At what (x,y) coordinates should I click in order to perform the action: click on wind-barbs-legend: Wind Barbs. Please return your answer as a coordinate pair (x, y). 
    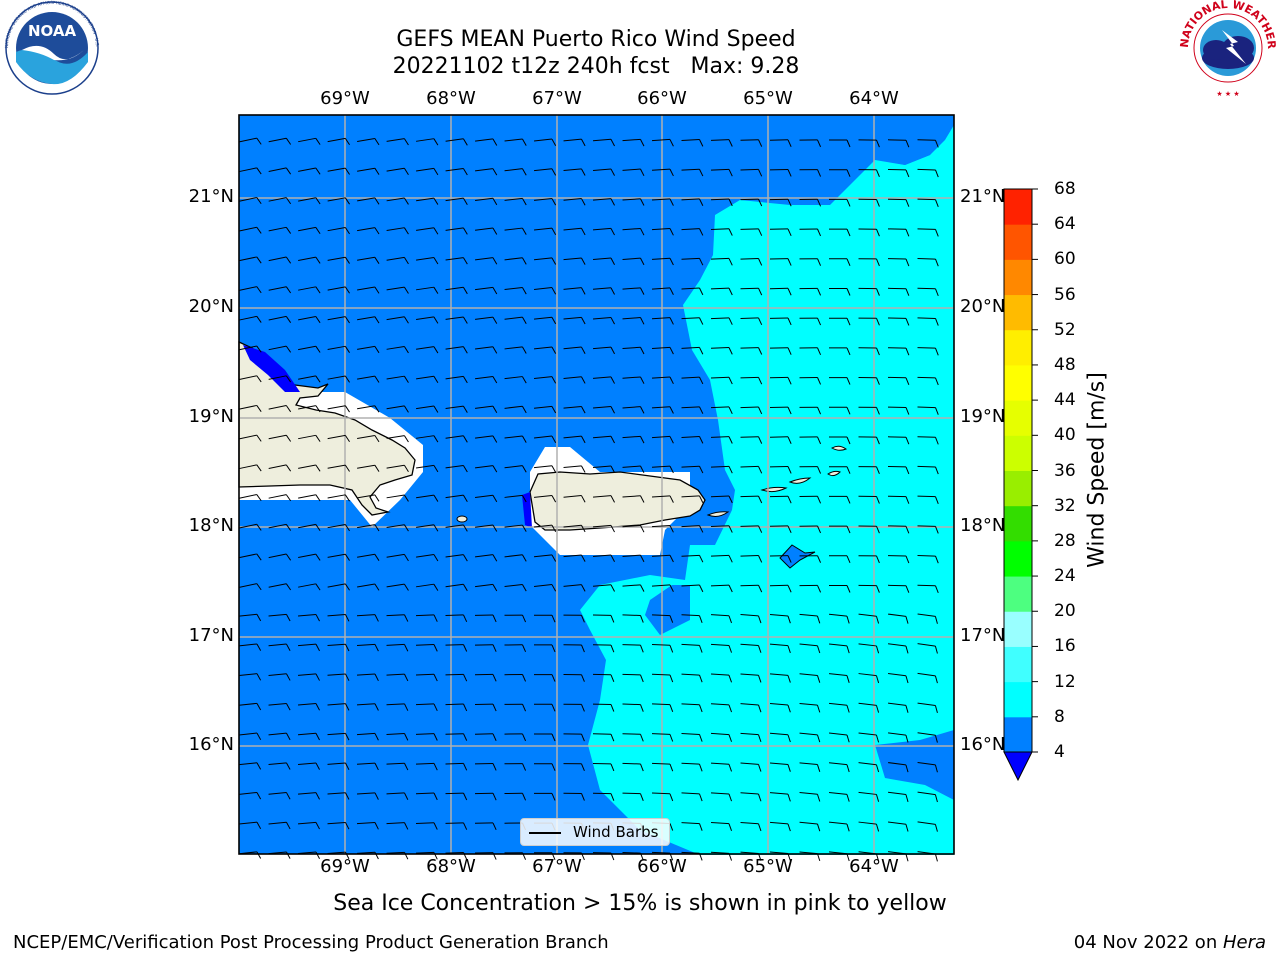
    Looking at the image, I should click on (595, 832).